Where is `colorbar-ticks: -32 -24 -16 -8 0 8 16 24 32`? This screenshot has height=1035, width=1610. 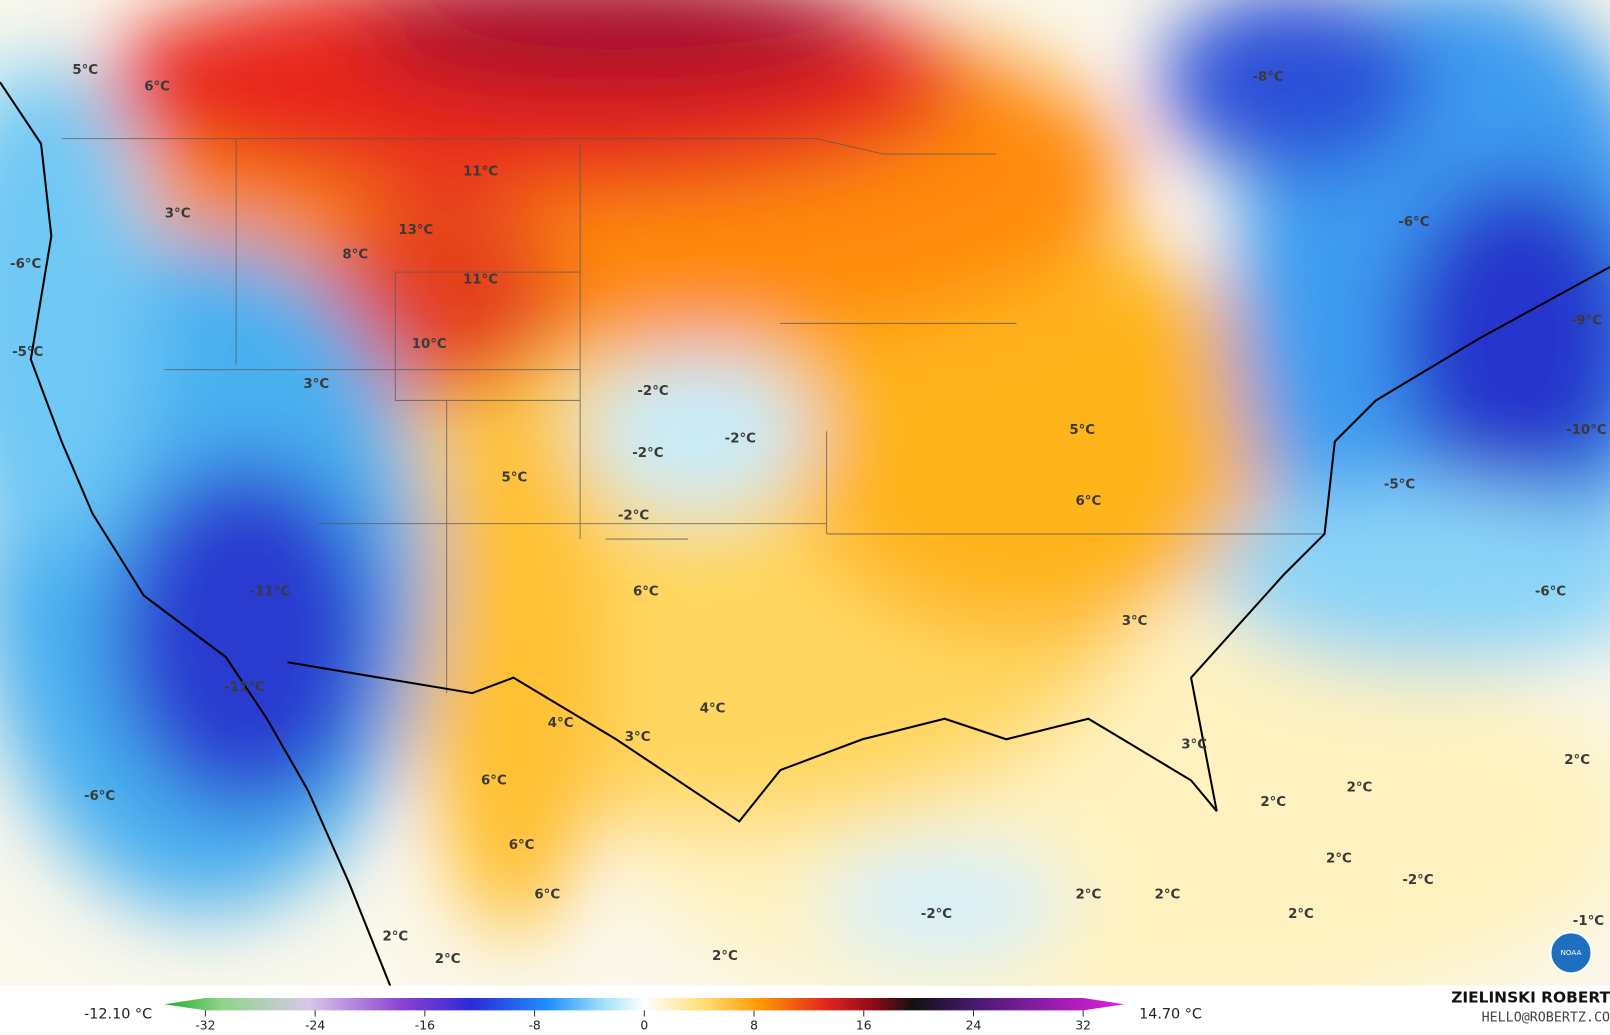 colorbar-ticks: -32 -24 -16 -8 0 8 16 24 32 is located at coordinates (643, 1021).